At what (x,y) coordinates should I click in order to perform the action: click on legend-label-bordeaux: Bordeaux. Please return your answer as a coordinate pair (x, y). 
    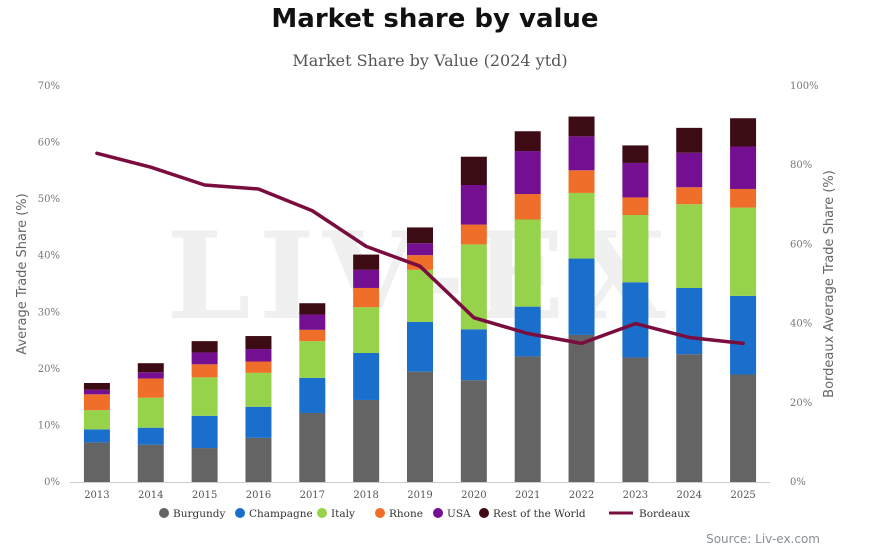
    Looking at the image, I should click on (664, 514).